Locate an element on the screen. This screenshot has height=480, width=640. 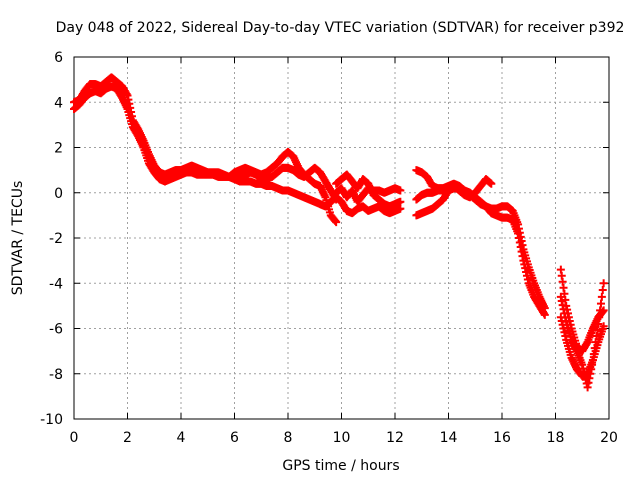
y-tick-label: -10 is located at coordinates (51, 420).